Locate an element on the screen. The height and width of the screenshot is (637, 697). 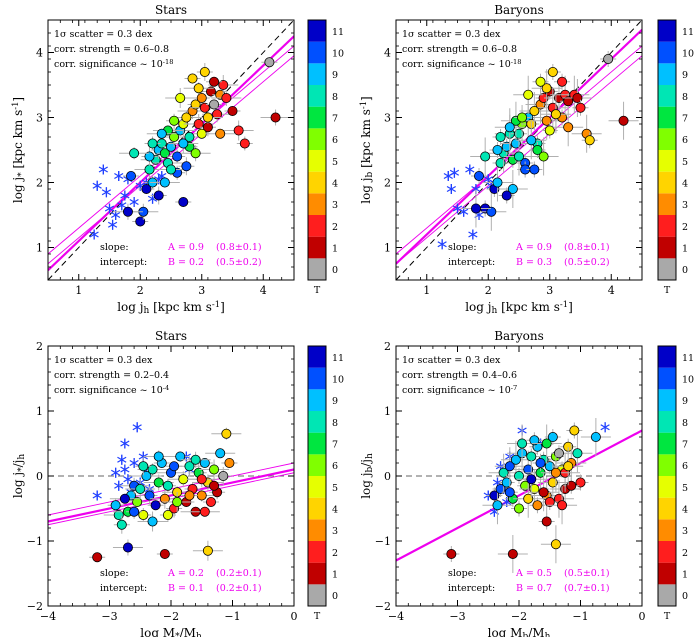
colorbar: 0 1 2 3 4 5 6 7 8 9 10 11 T is located at coordinates (675, 157).